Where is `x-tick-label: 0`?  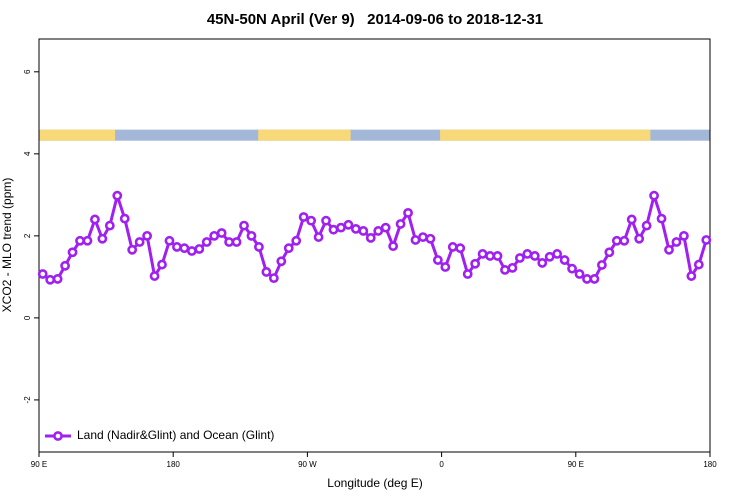
x-tick-label: 0 is located at coordinates (441, 464).